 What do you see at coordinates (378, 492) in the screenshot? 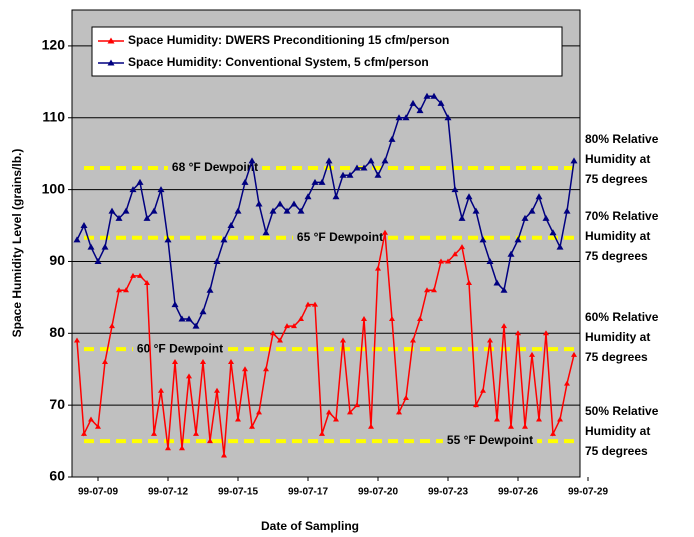
I see `x-tick-label: 99-07-20` at bounding box center [378, 492].